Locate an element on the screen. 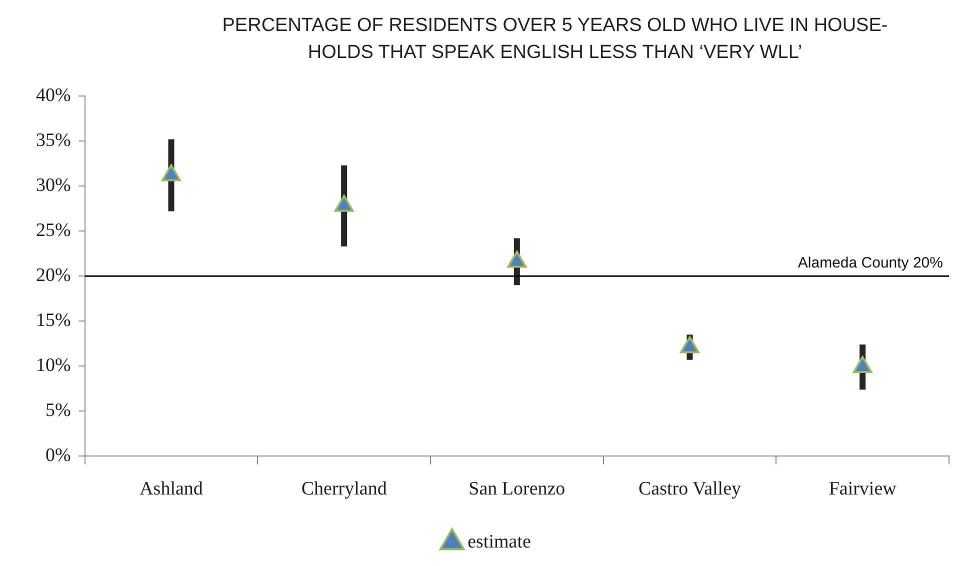 The height and width of the screenshot is (566, 961). legend-label: estimate is located at coordinates (499, 541).